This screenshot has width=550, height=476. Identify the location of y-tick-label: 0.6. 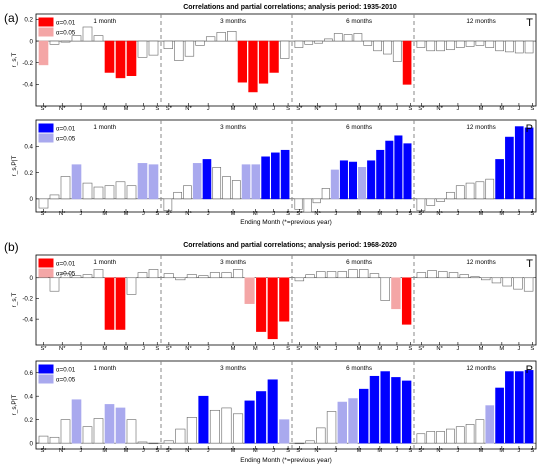
(28, 373).